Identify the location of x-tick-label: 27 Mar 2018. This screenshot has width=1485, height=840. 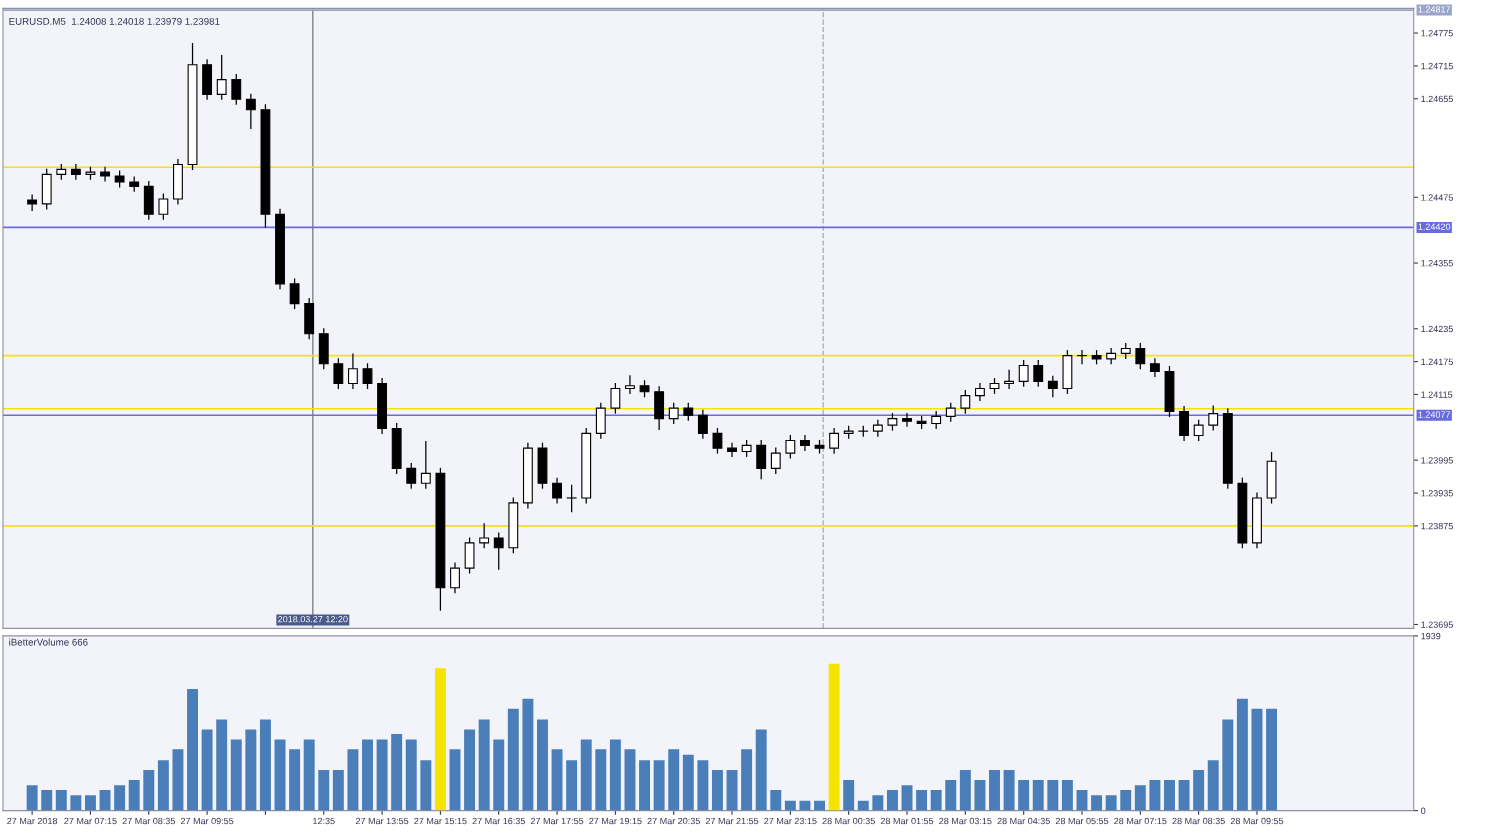
(32, 821).